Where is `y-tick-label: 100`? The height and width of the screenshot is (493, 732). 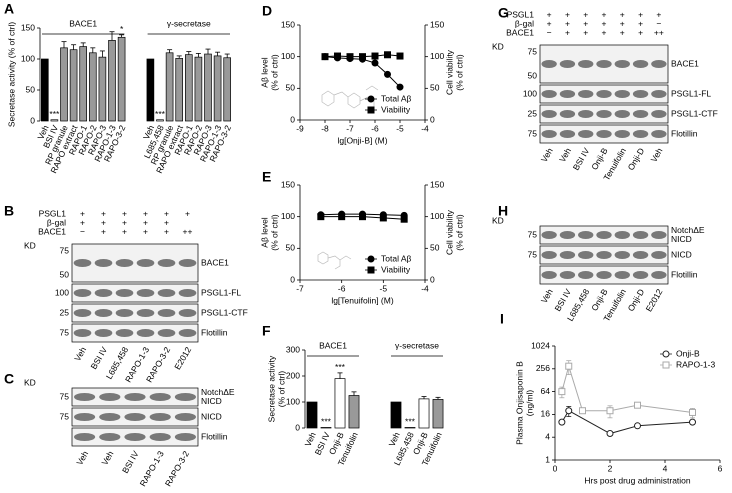 y-tick-label: 100 is located at coordinates (288, 216).